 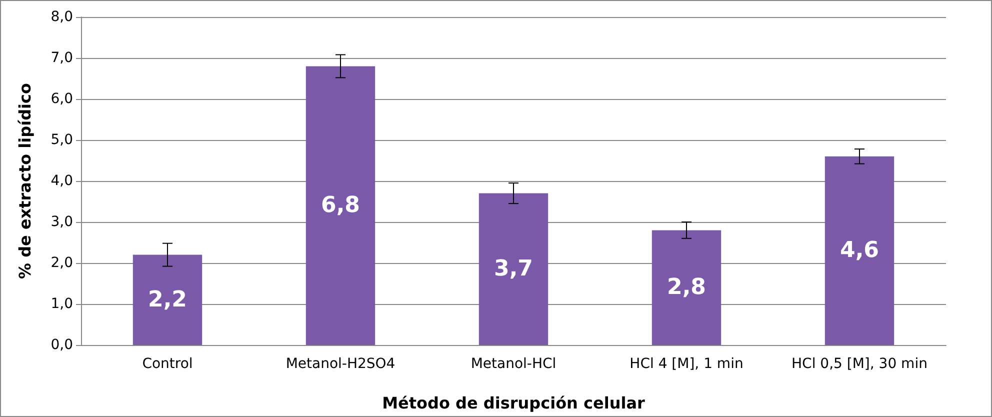 I want to click on data-label: 3,7, so click(x=513, y=269).